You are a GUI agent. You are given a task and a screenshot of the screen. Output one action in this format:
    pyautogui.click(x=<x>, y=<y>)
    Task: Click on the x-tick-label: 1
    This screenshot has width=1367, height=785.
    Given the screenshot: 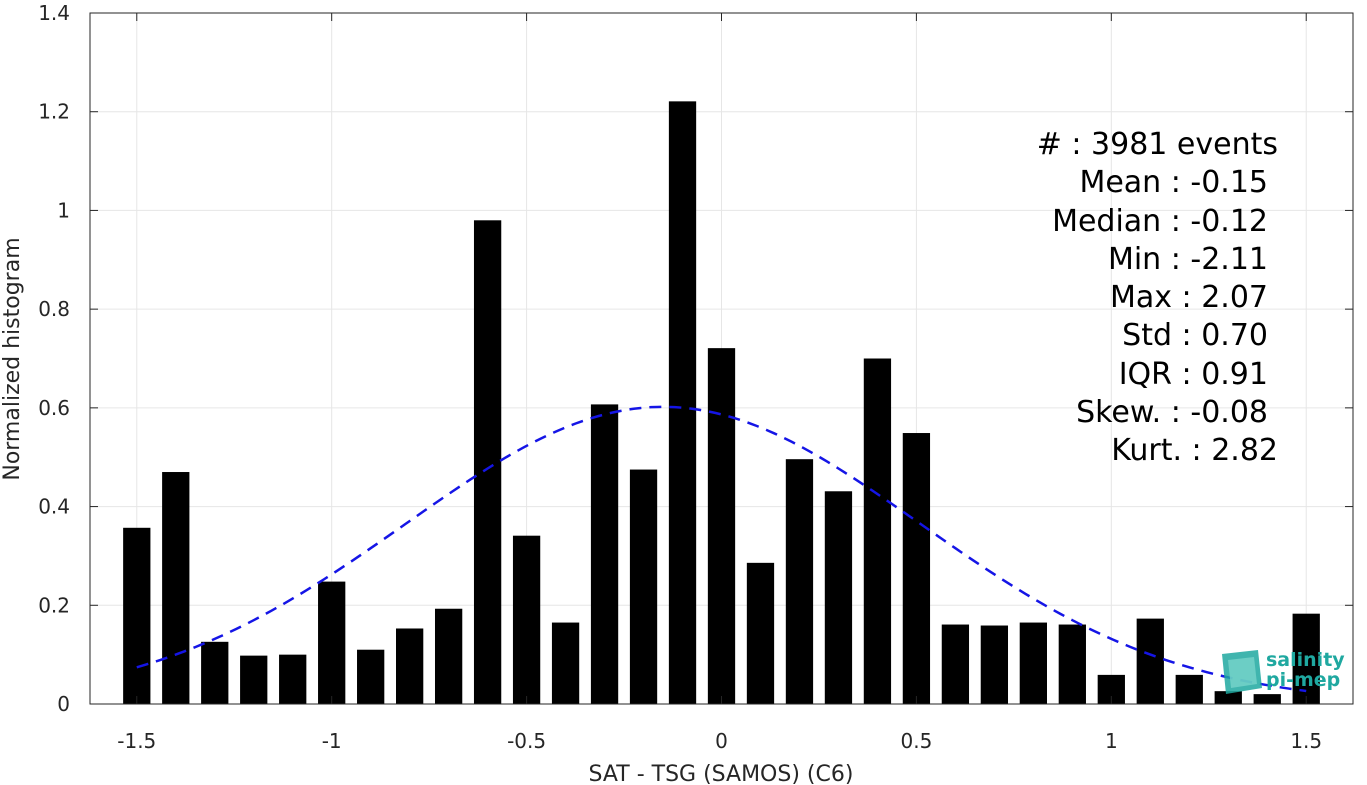 What is the action you would take?
    pyautogui.click(x=1111, y=741)
    